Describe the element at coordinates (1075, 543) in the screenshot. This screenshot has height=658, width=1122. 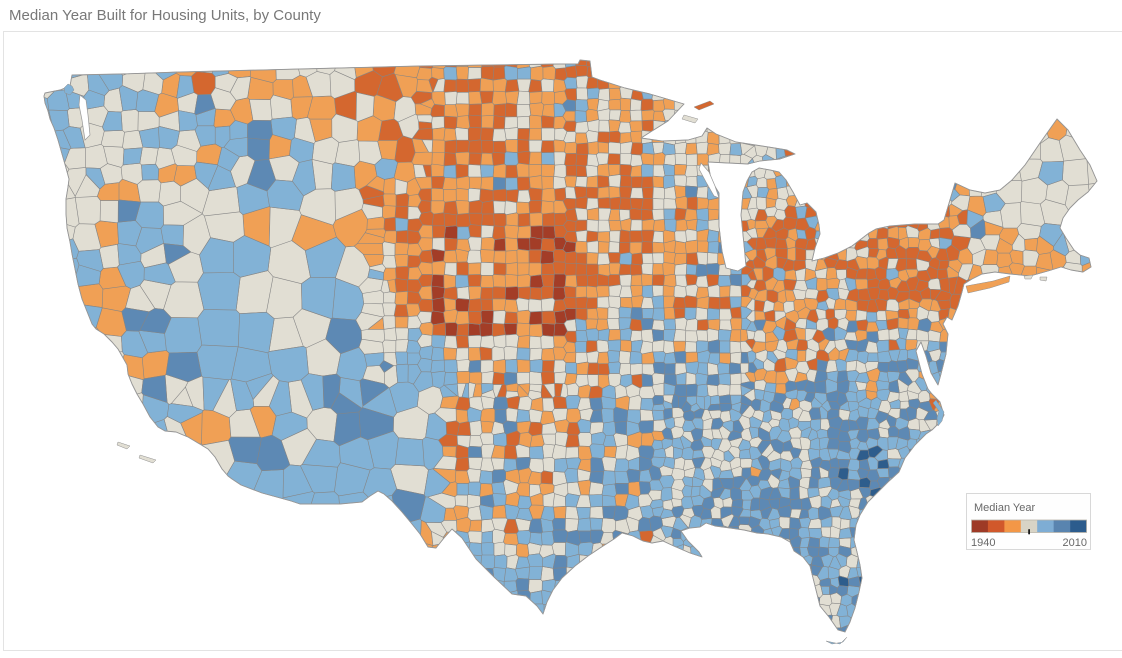
I see `svg-text: 2010` at that location.